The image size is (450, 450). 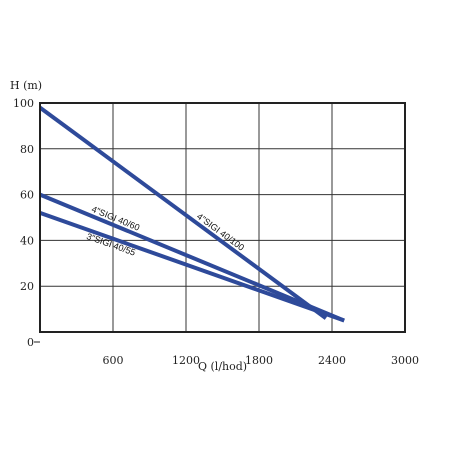 What do you see at coordinates (259, 360) in the screenshot?
I see `x-tick-label: 1800` at bounding box center [259, 360].